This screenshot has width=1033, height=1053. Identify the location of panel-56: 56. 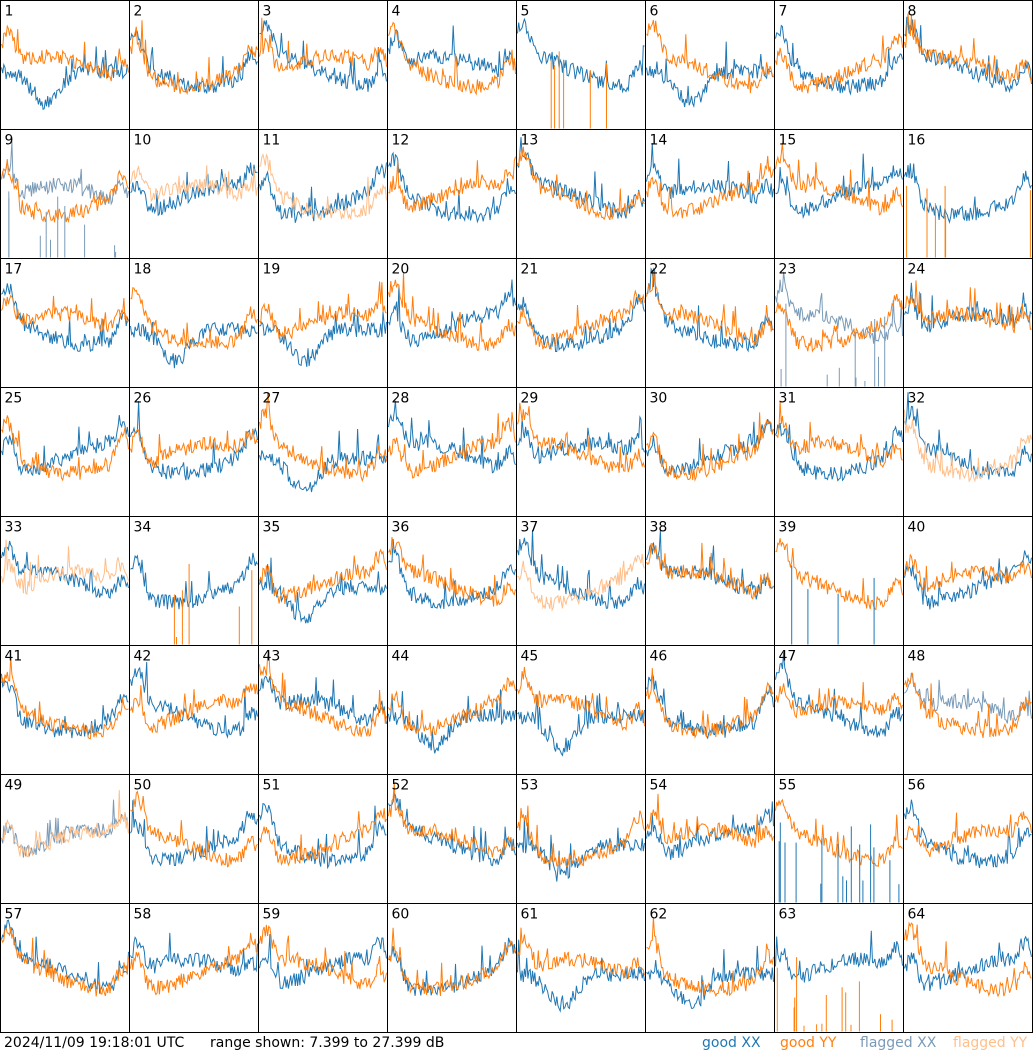
(968, 839).